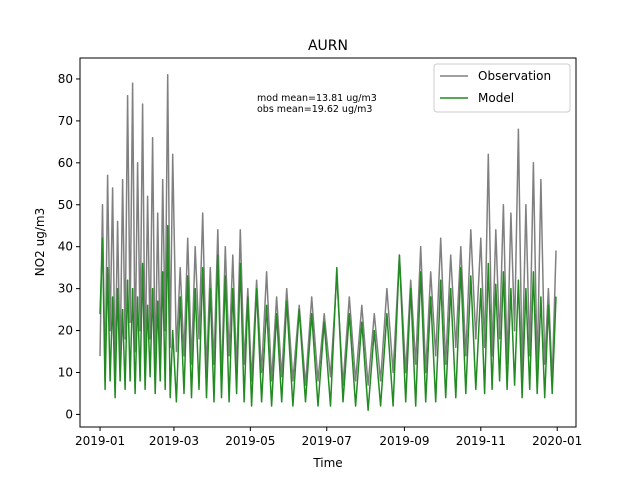 The width and height of the screenshot is (640, 480). I want to click on legend-label-observation: Observation, so click(514, 76).